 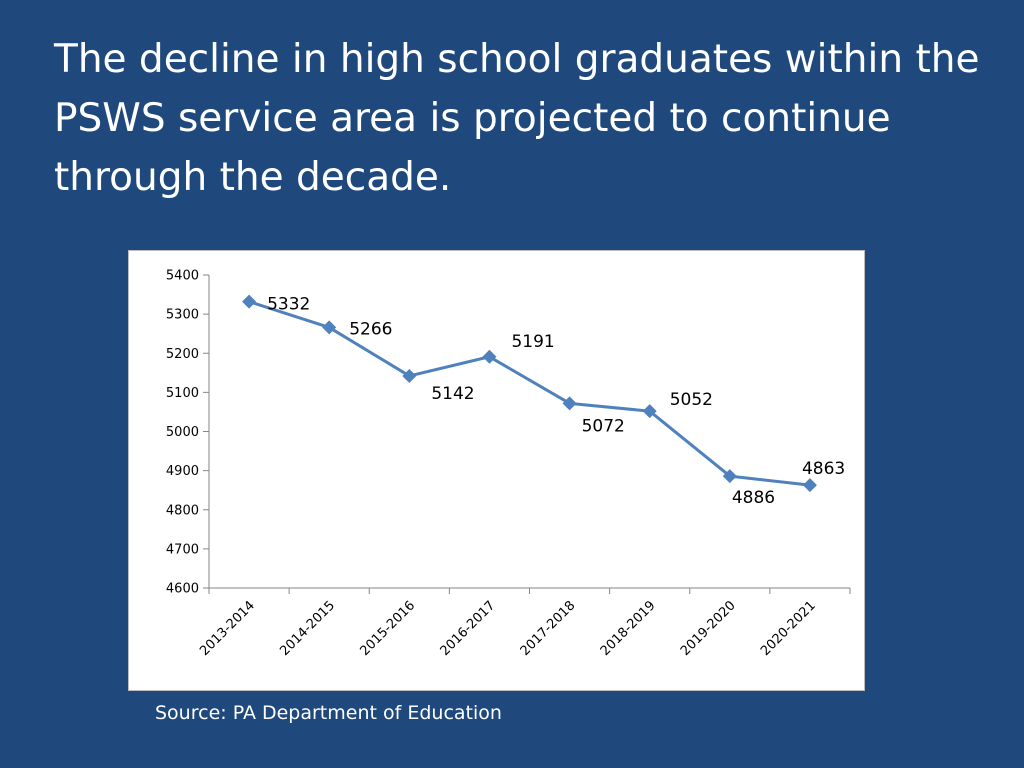 What do you see at coordinates (182, 315) in the screenshot?
I see `y-tick-label: 5300` at bounding box center [182, 315].